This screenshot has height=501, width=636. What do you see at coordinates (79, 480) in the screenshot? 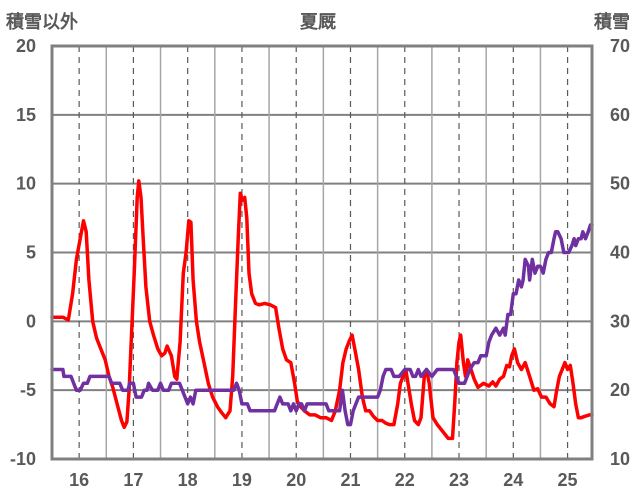
I see `x-tick-label: 16` at bounding box center [79, 480].